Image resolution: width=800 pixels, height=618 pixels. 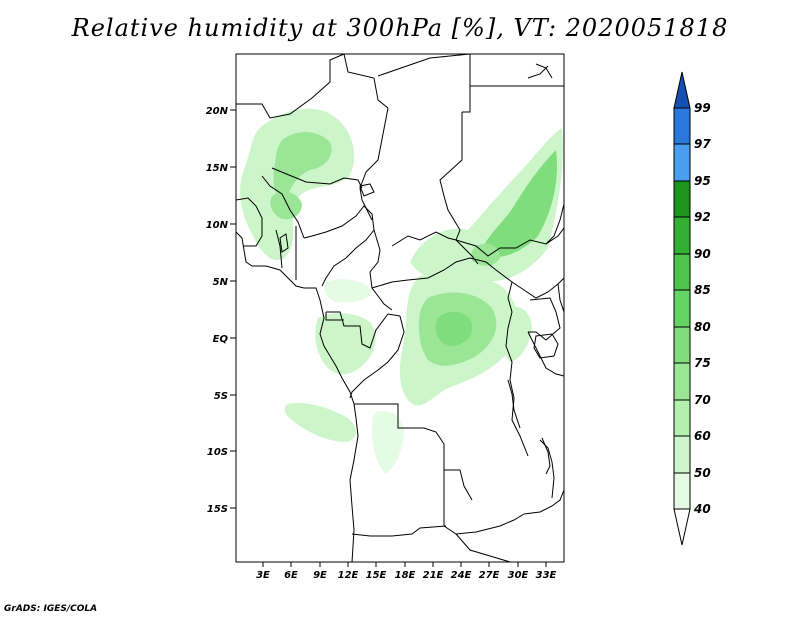 I want to click on border-tanzania, so click(x=545, y=354).